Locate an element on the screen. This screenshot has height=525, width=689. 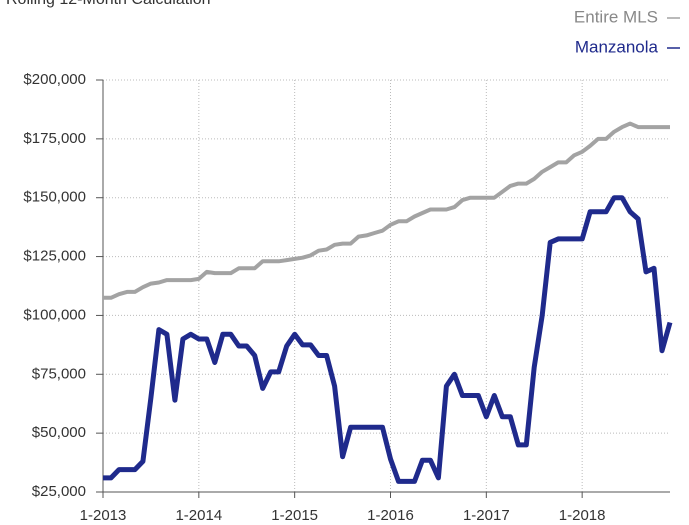
x-tick-label: 1-2016 is located at coordinates (390, 515).